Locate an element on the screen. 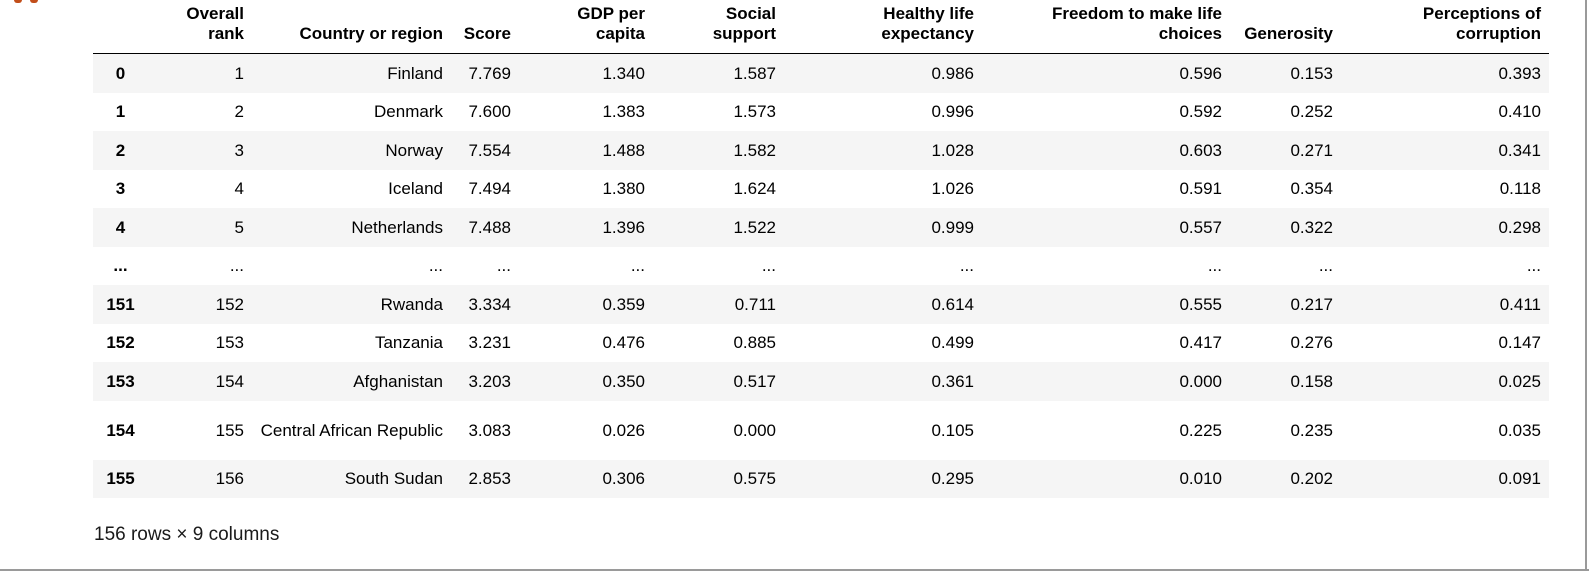 The width and height of the screenshot is (1589, 575). cell-perceptions-of-corruption: 0.025 is located at coordinates (1519, 381).